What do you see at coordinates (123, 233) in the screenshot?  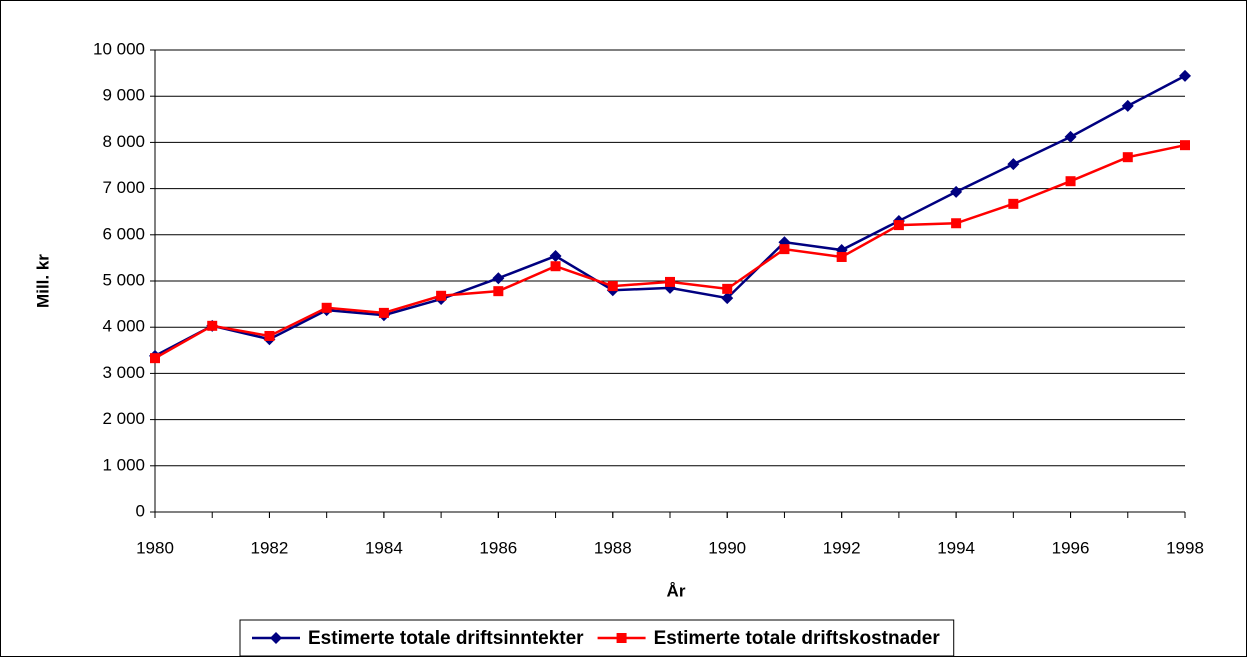 I see `y-tick-label: 6 000` at bounding box center [123, 233].